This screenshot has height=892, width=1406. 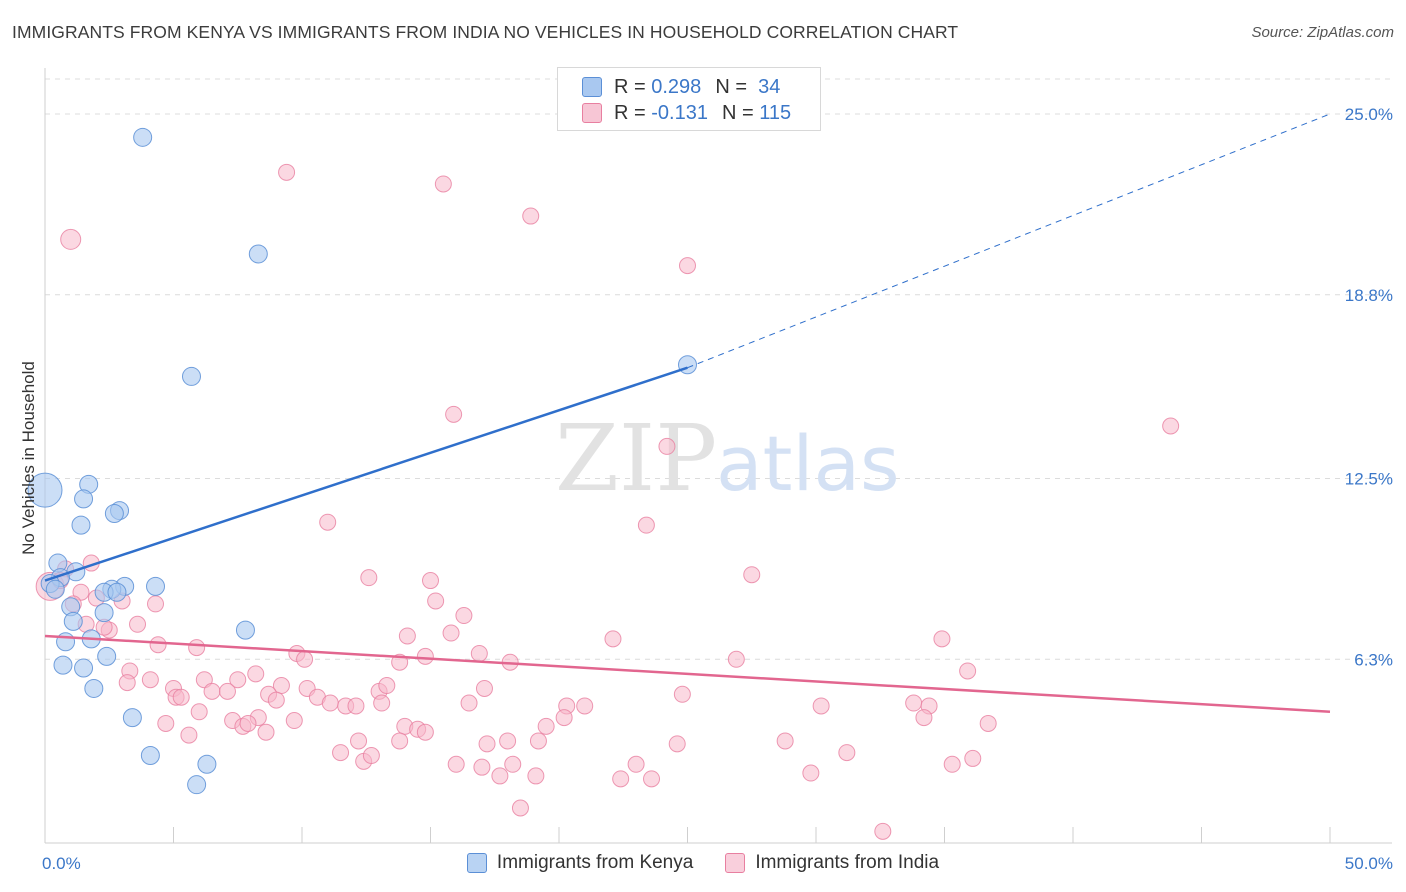 I want to click on india-series-name: Immigrants from India, so click(x=847, y=862).